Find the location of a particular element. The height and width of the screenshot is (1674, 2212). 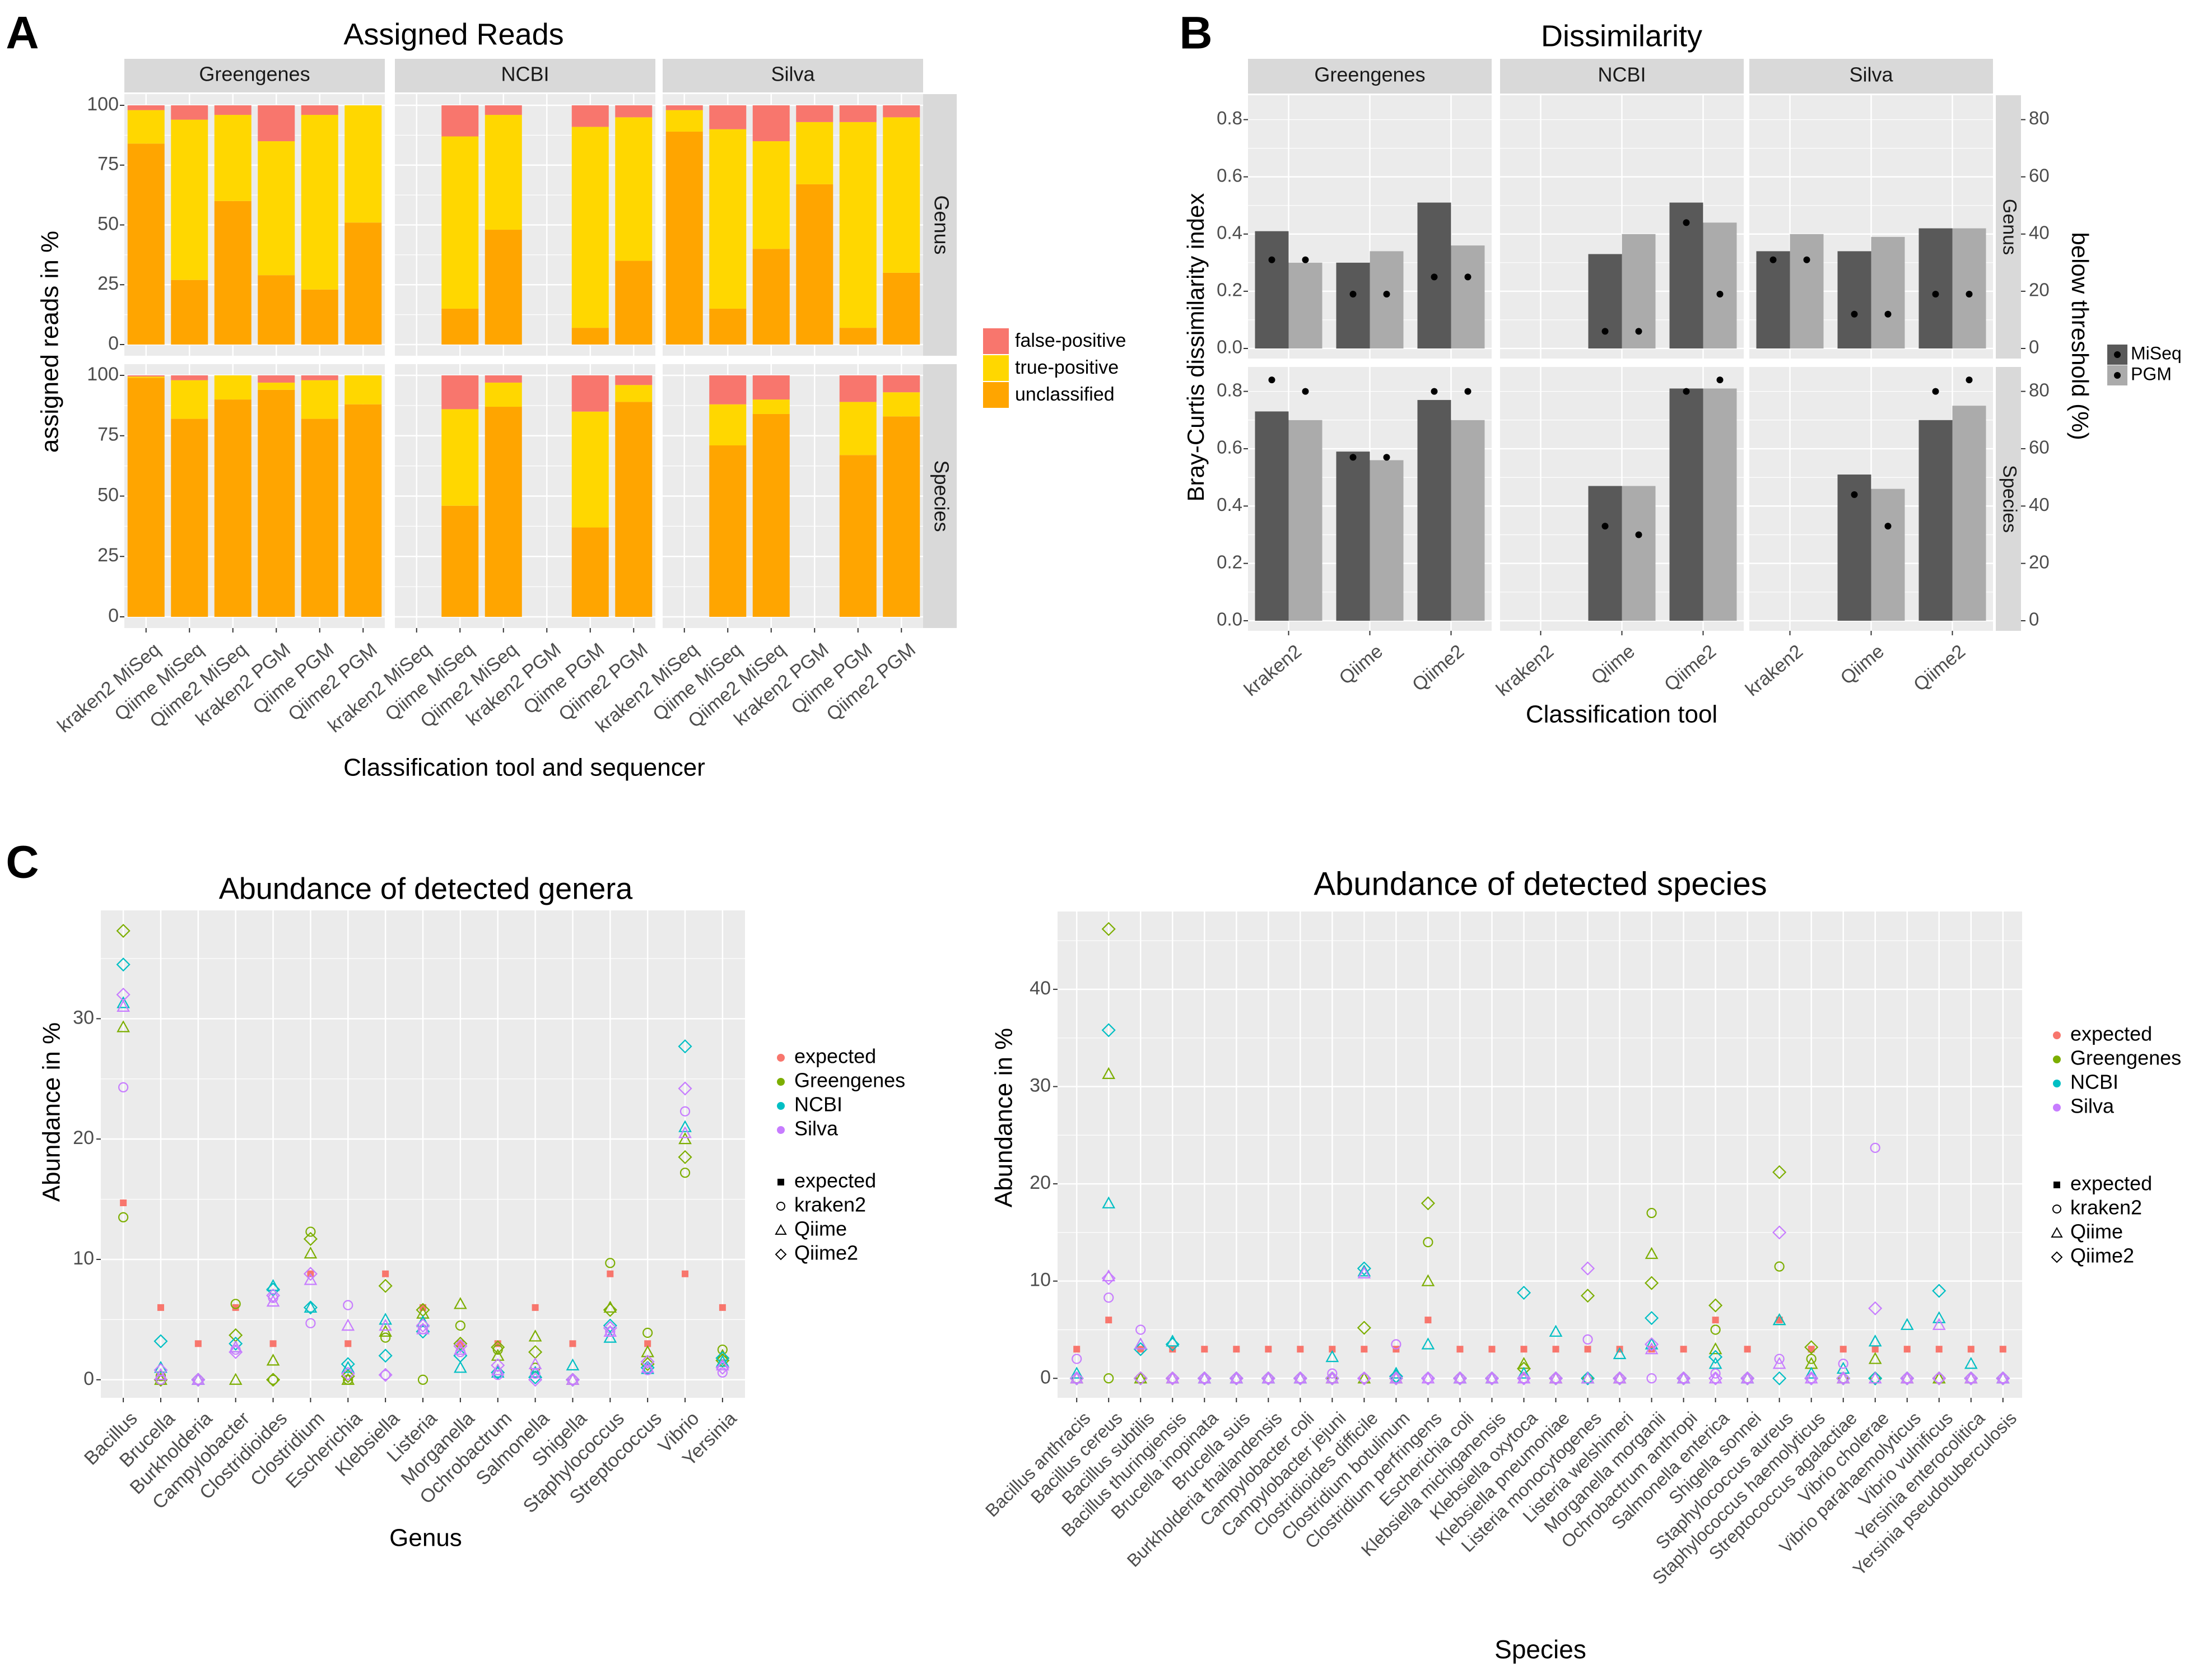

chart-c2-legend-color-label-greengenes: Greengenes is located at coordinates (2125, 1058).